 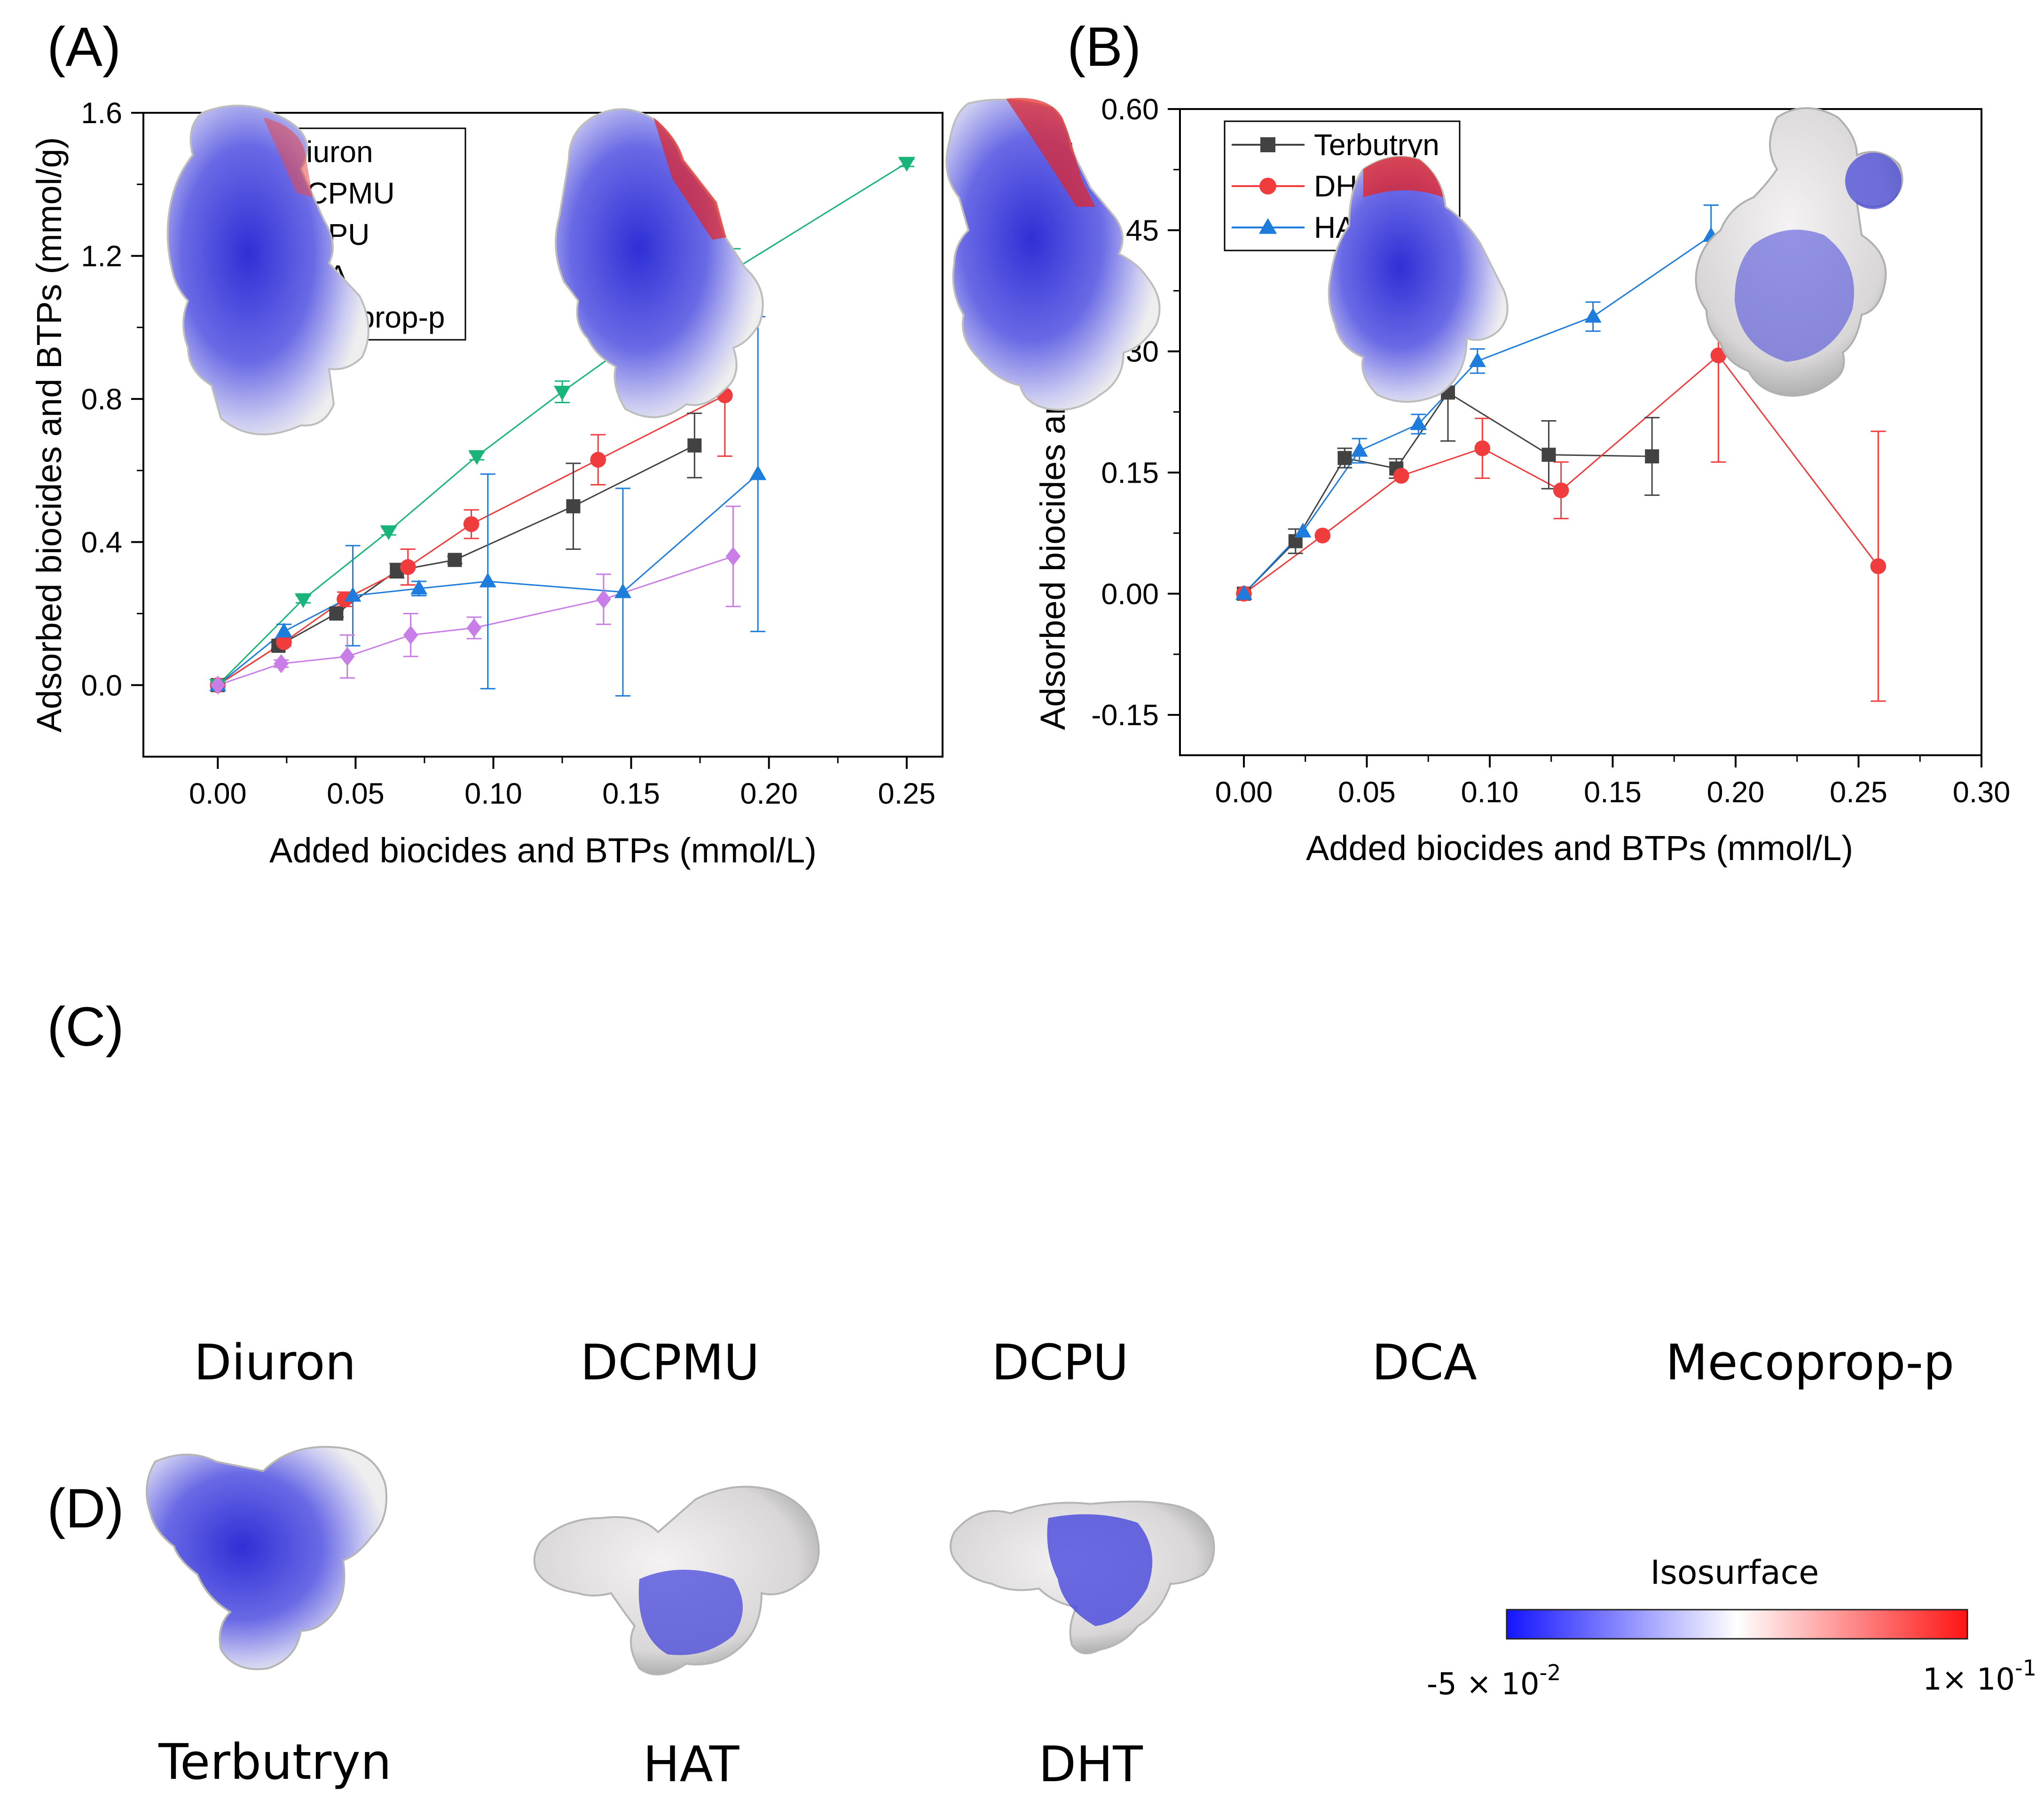 What do you see at coordinates (1579, 848) in the screenshot?
I see `chart-b-xlabel: Added biocides and BTPs (mmol/L)` at bounding box center [1579, 848].